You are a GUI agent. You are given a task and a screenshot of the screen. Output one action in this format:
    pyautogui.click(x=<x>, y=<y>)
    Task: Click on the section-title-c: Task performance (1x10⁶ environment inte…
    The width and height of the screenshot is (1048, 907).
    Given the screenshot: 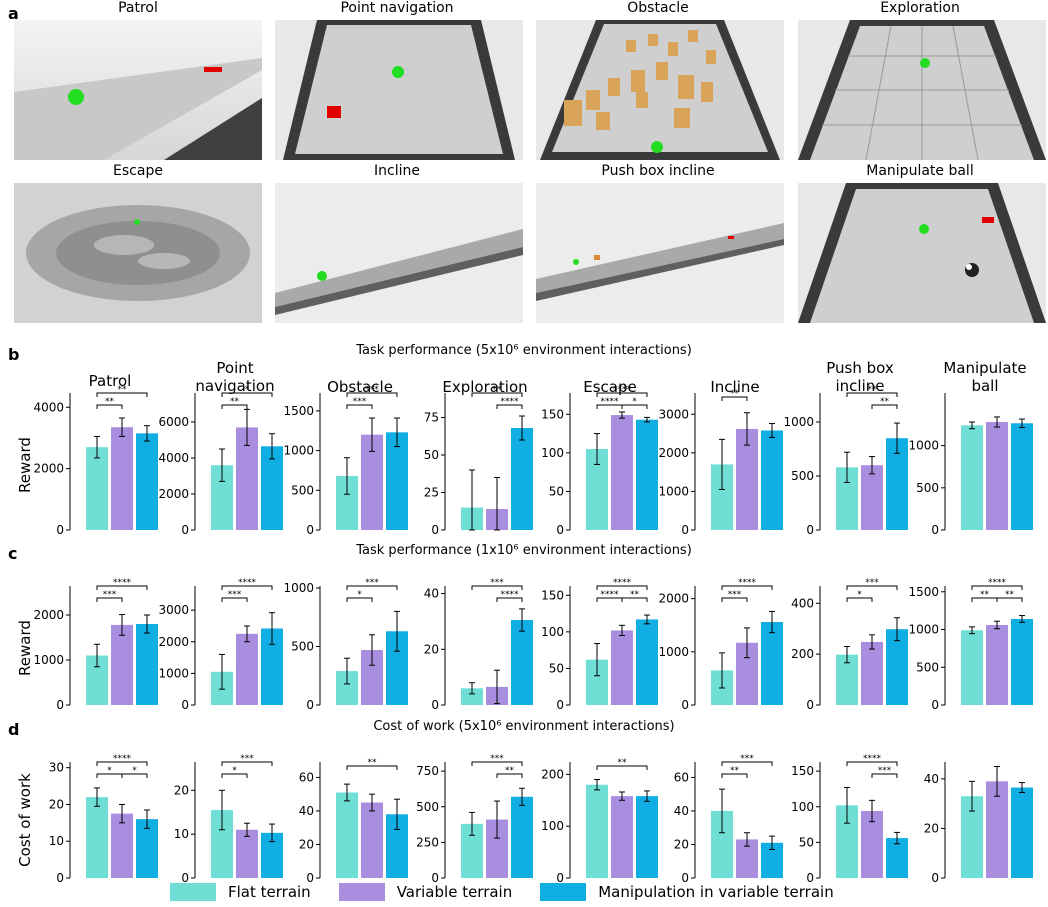 What is the action you would take?
    pyautogui.click(x=524, y=550)
    